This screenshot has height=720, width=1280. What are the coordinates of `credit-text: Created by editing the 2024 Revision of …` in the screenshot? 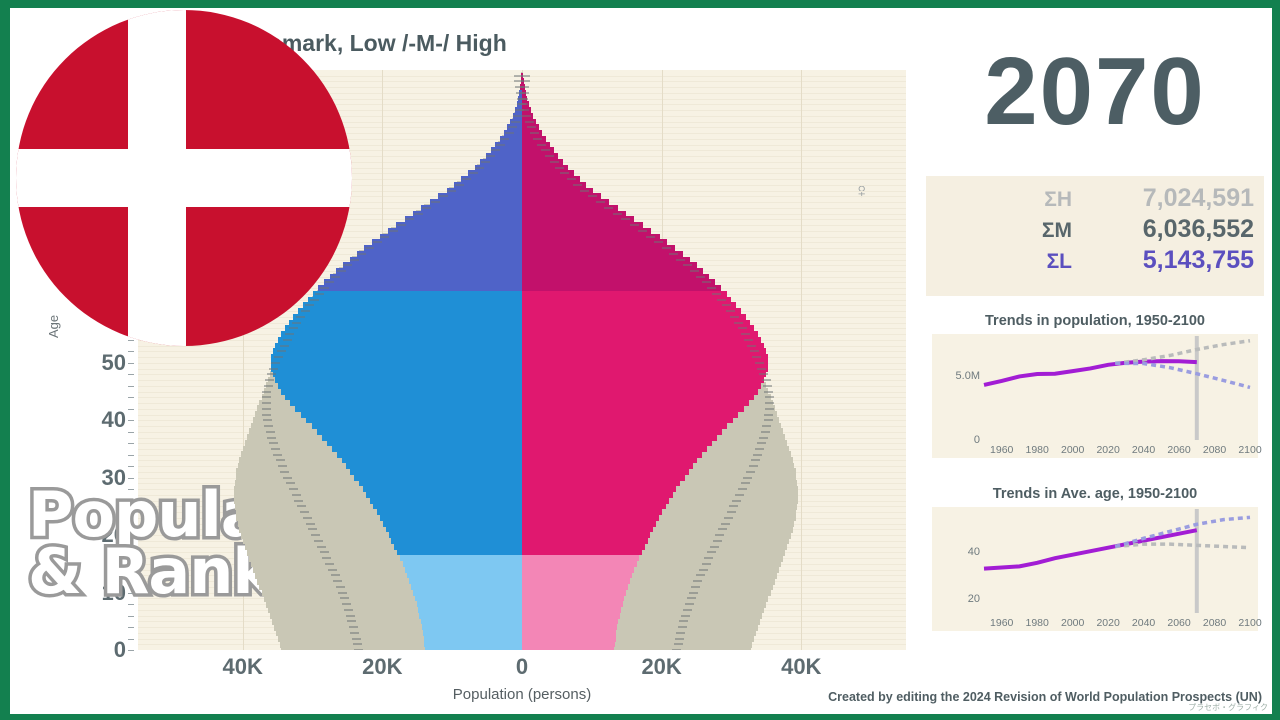 It's located at (1045, 697).